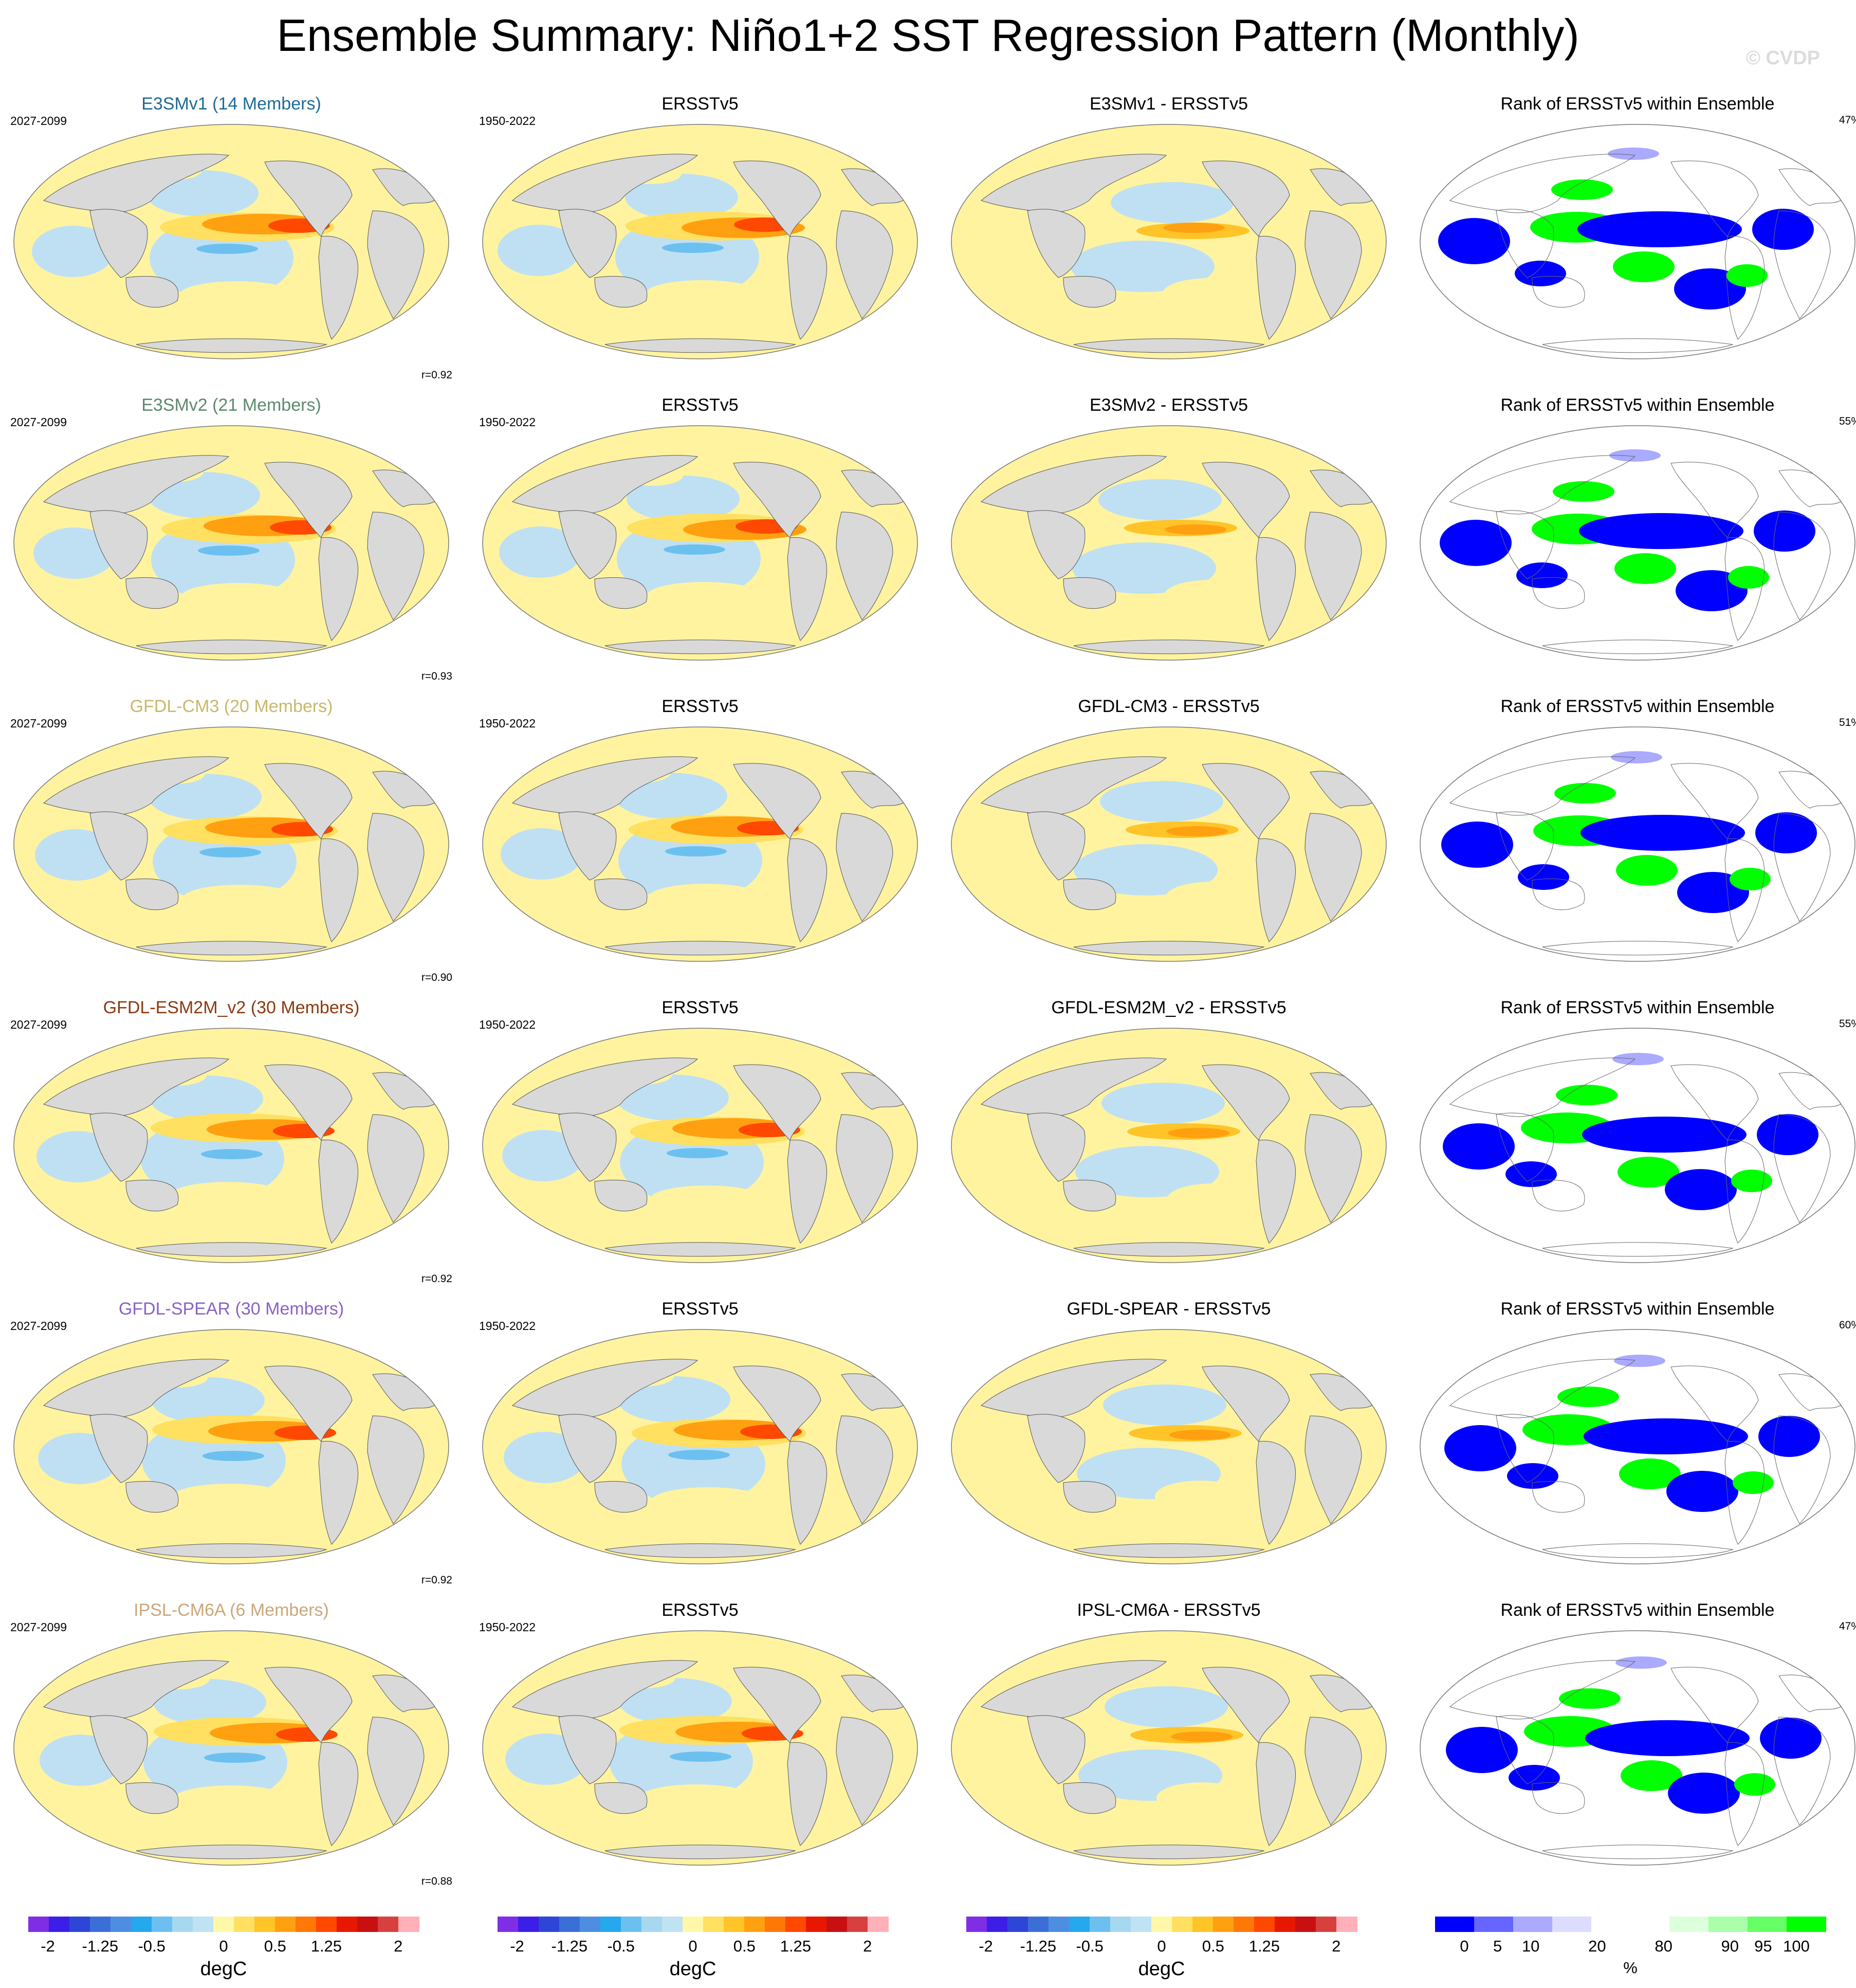  Describe the element at coordinates (231, 1309) in the screenshot. I see `model-panel-title: GFDL-SPEAR (30 Members)` at that location.